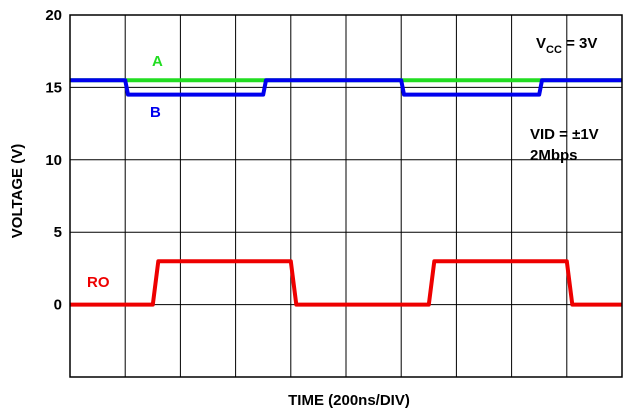 This screenshot has height=411, width=627. Describe the element at coordinates (53, 87) in the screenshot. I see `y-tick-label: 15` at that location.